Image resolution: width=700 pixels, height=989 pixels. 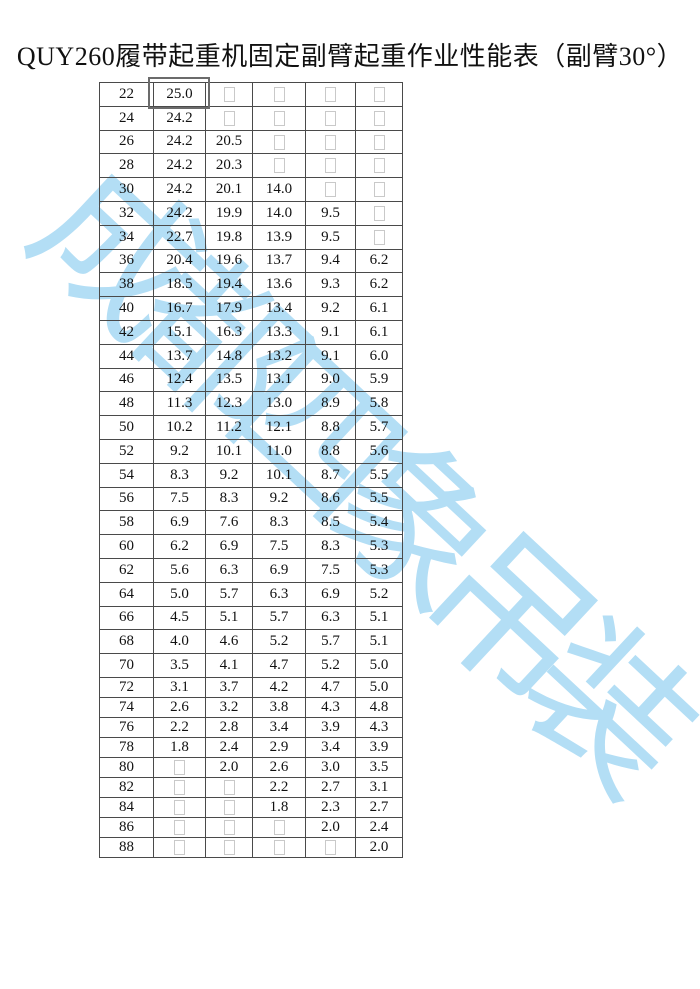 I want to click on capacity-cell: 2.4, so click(x=379, y=827).